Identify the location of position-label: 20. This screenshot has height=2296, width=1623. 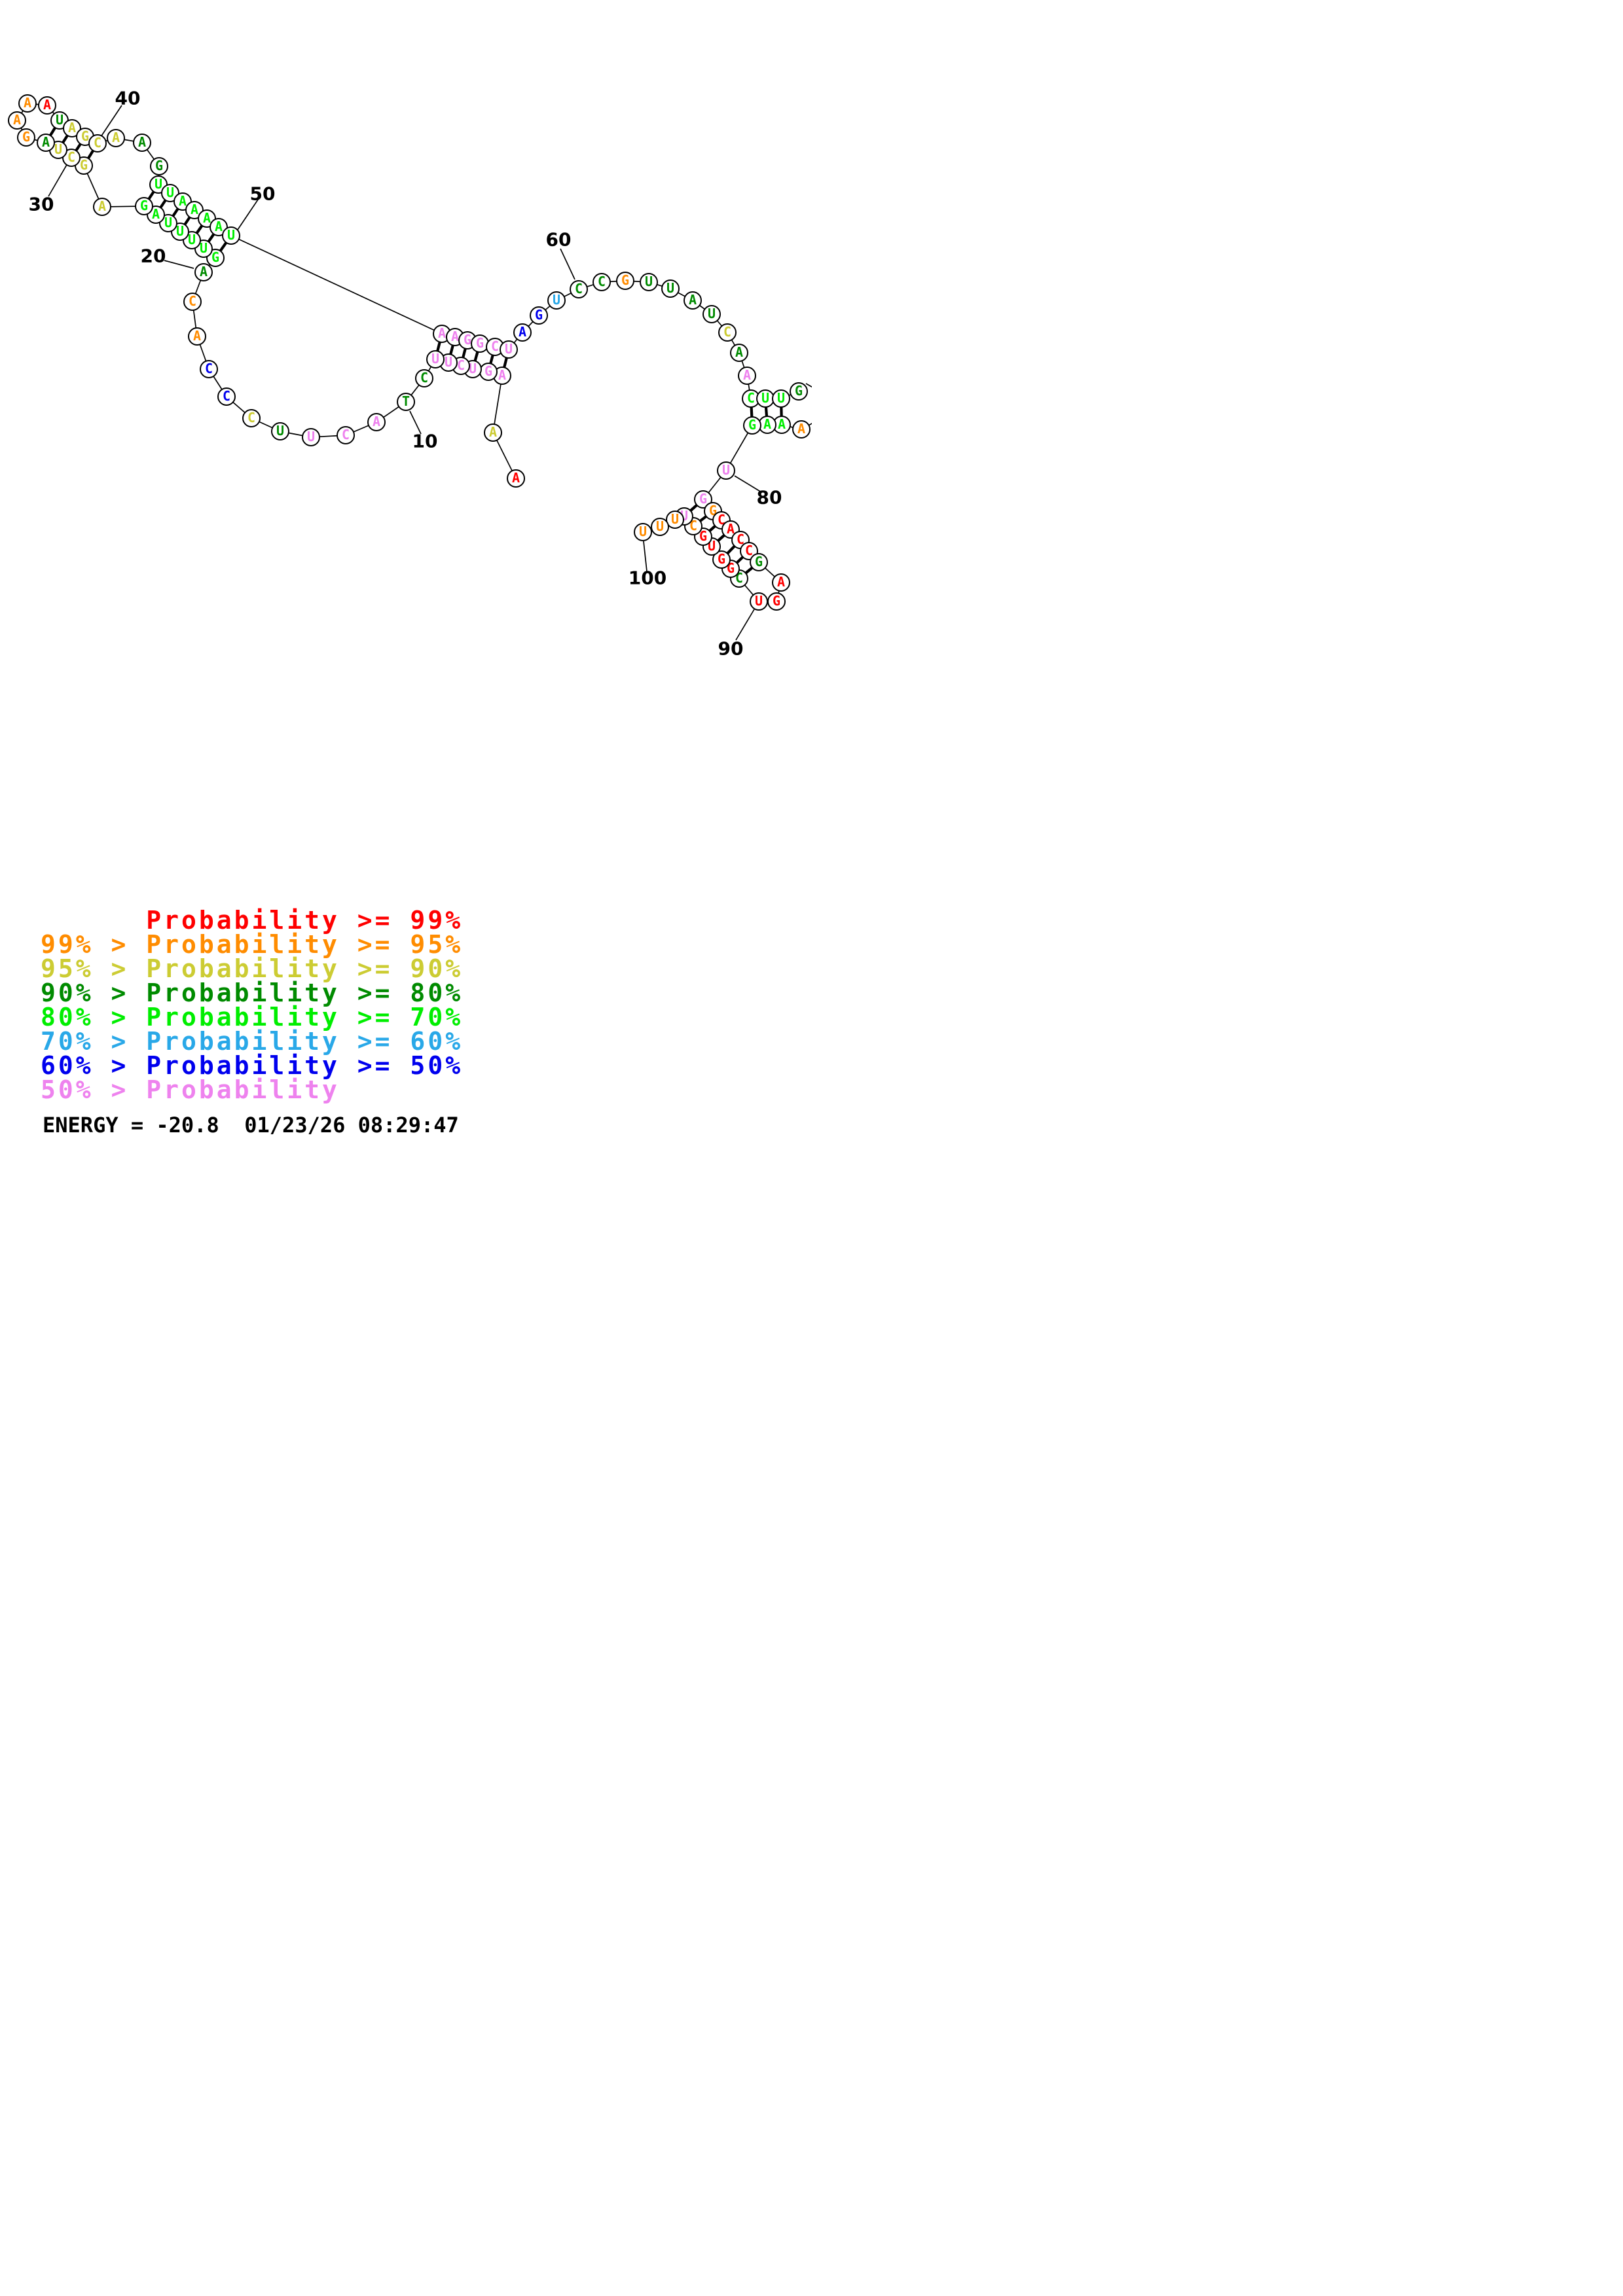
(153, 256).